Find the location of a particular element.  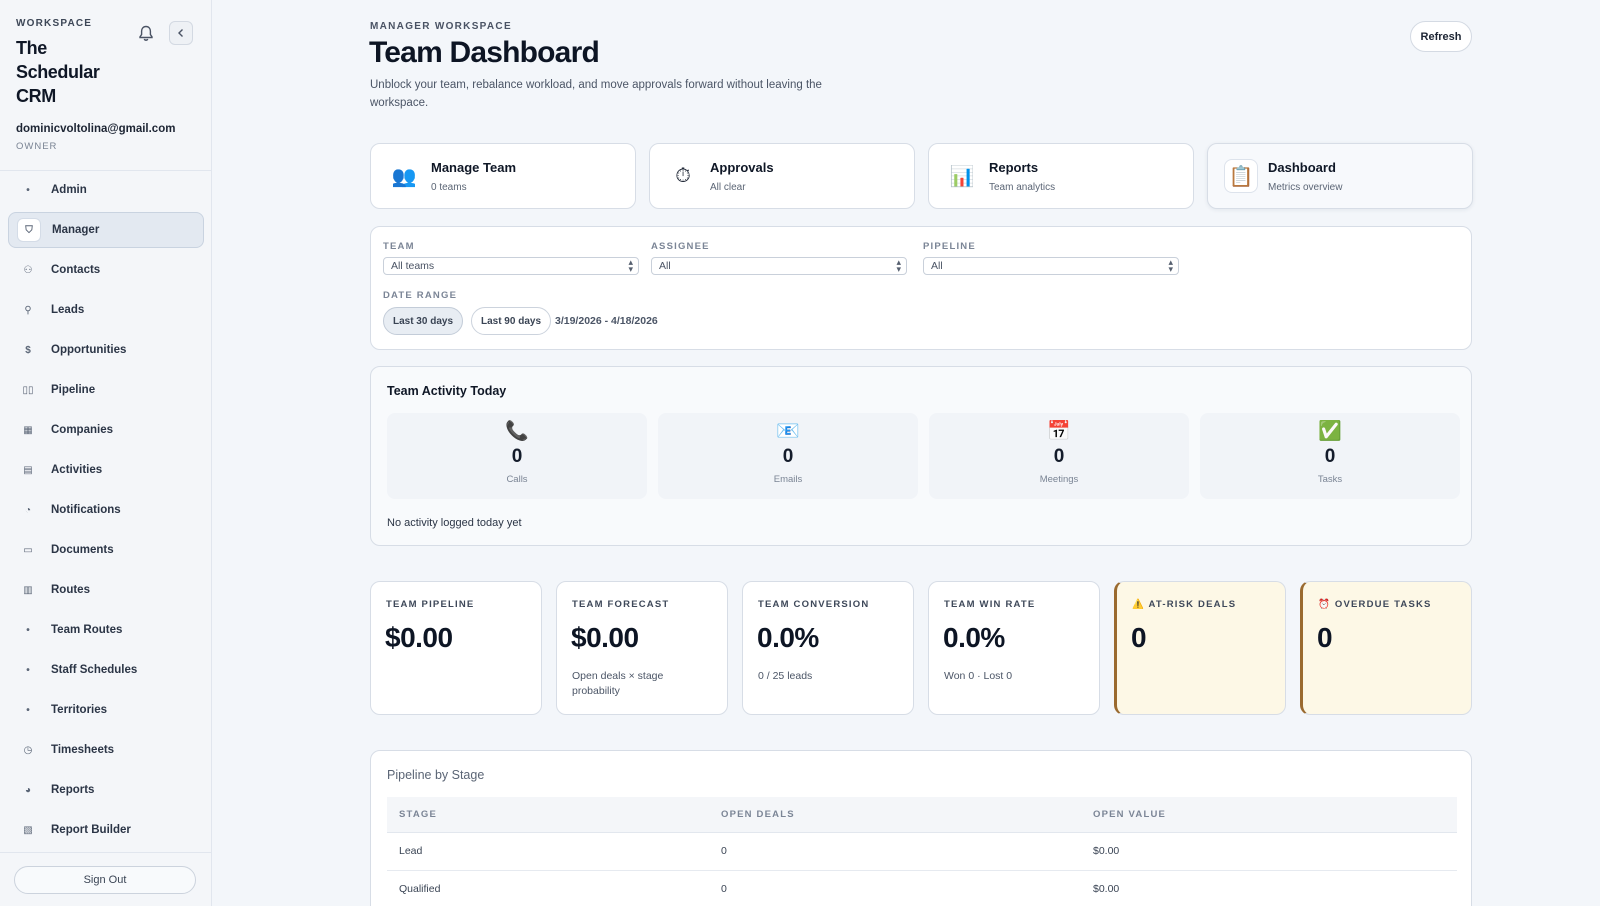

pipeline-select-value: All is located at coordinates (937, 266).